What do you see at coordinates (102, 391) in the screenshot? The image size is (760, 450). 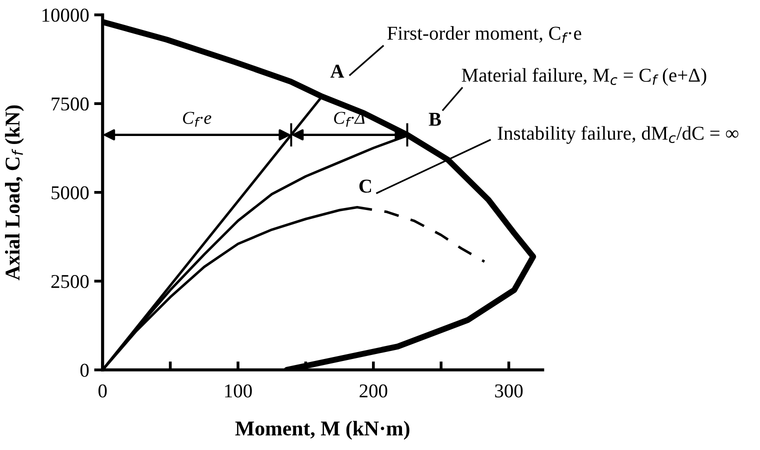 I see `x-tick-label: 0` at bounding box center [102, 391].